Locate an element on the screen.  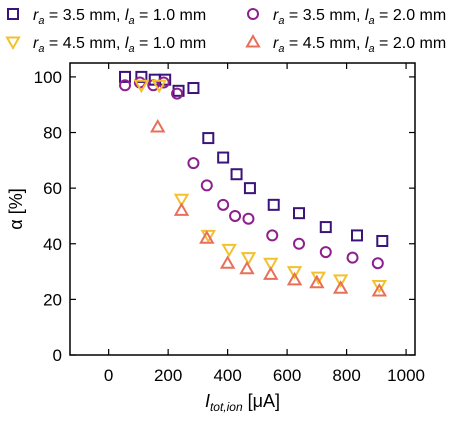
legend-entry-4: ra = 4.5 mm, la = 2.0 mm is located at coordinates (345, 44).